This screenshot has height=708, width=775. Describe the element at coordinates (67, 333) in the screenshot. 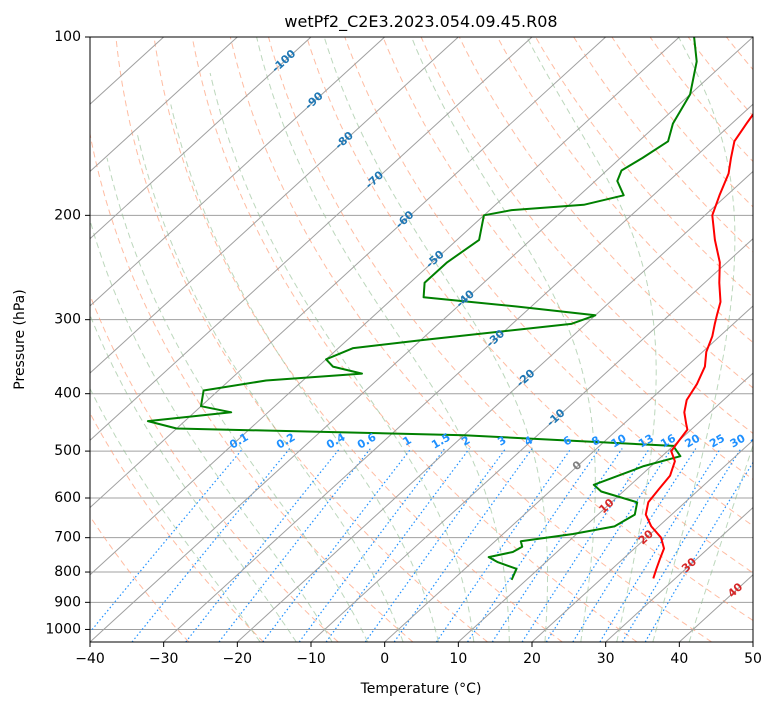

I see `y-axis: 1000 900 800 700 600 500 400 300 200 100` at that location.